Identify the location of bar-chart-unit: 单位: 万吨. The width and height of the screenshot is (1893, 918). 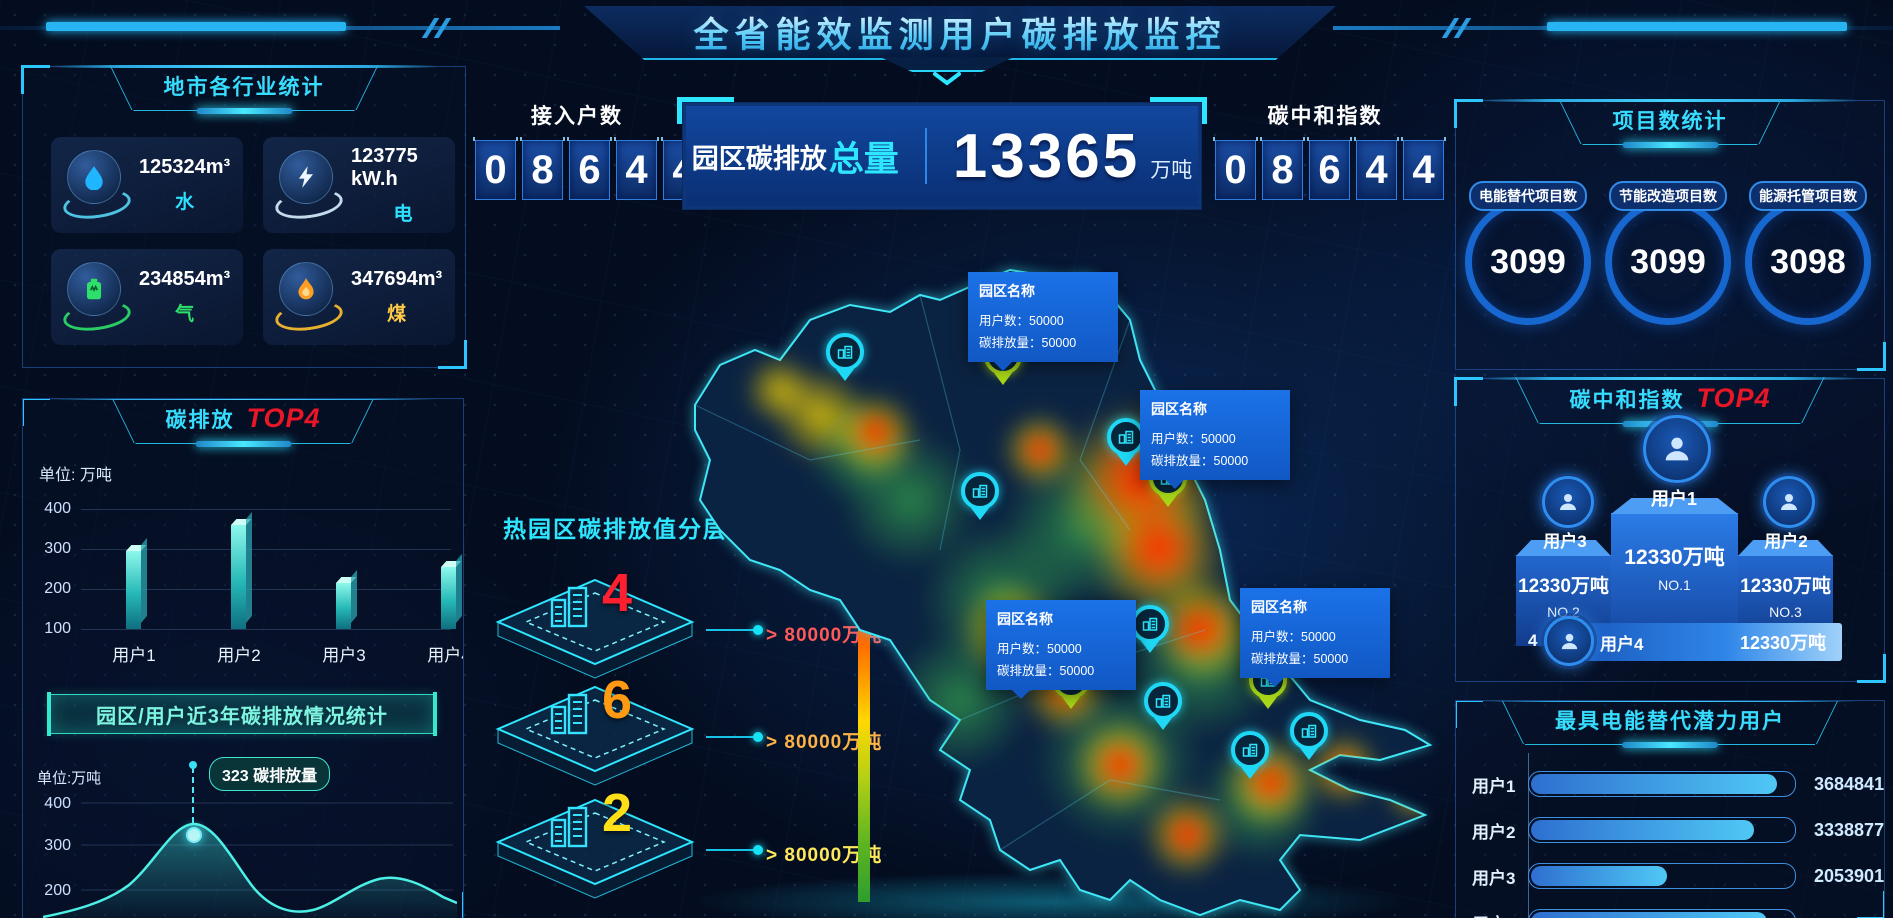
(75, 475).